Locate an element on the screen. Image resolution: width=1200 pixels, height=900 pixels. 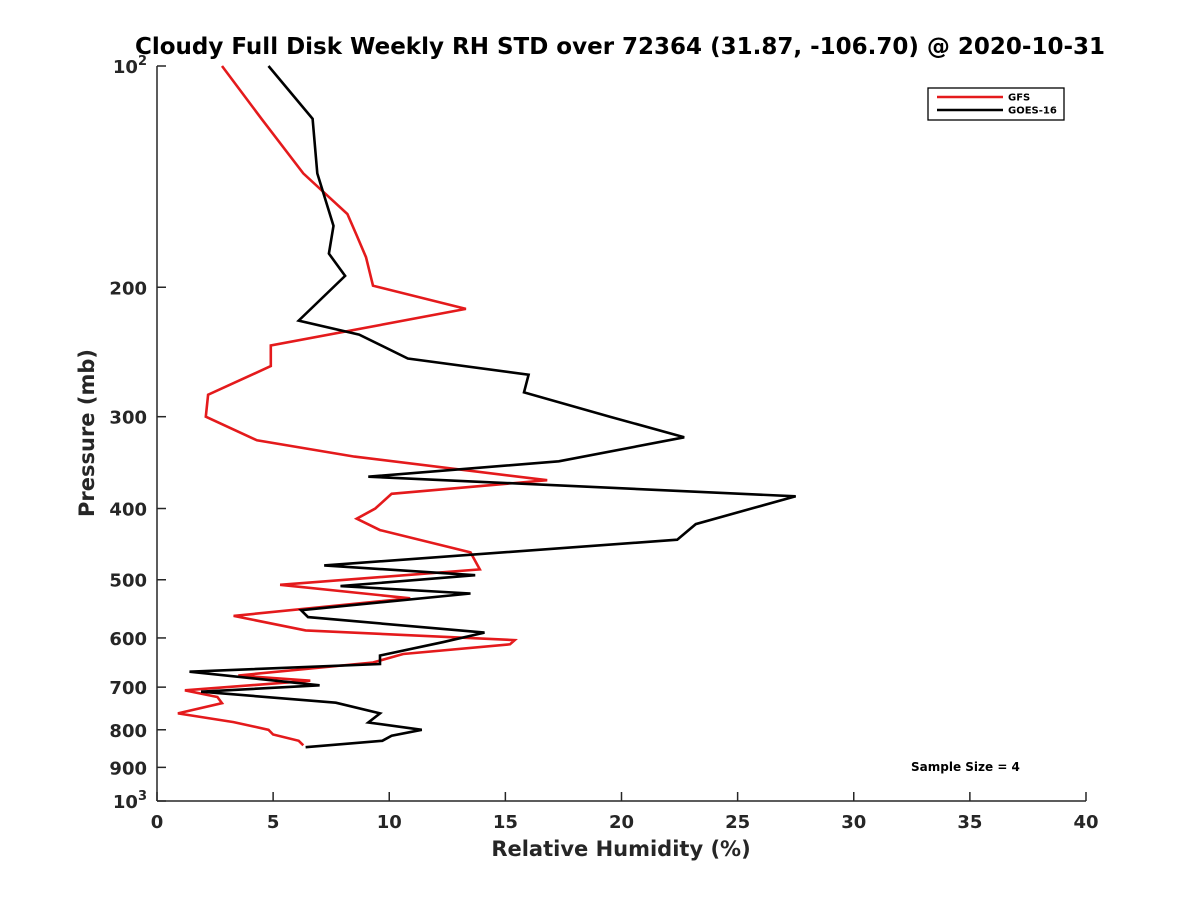
x-tick-label: 15 is located at coordinates (505, 822).